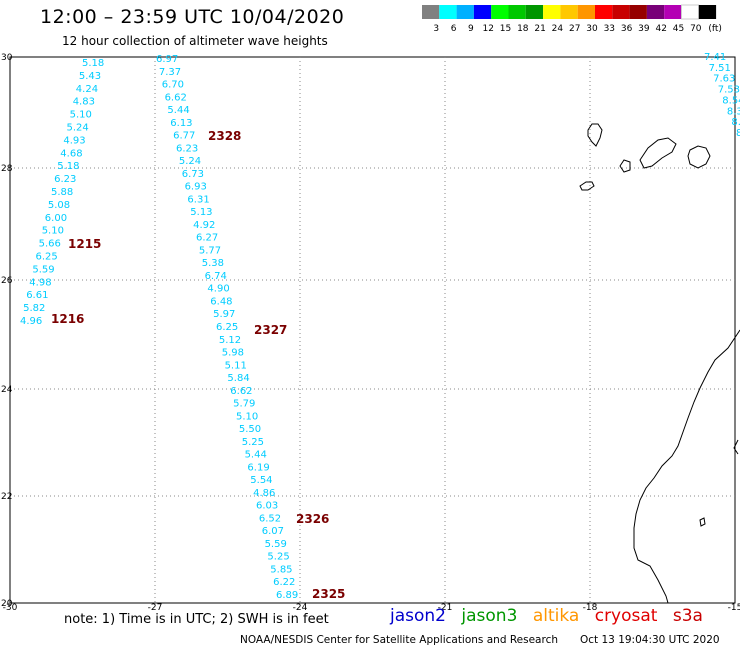 The height and width of the screenshot is (650, 740). What do you see at coordinates (687, 616) in the screenshot?
I see `sat-s3a: s3a` at bounding box center [687, 616].